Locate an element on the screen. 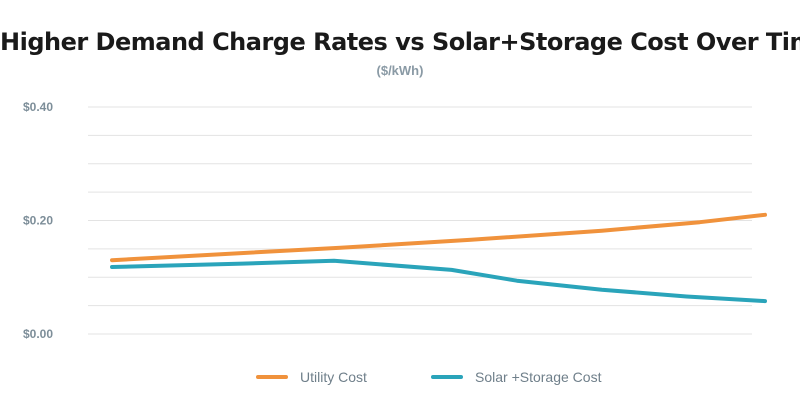 The width and height of the screenshot is (800, 409). legend-label: Utility Cost is located at coordinates (333, 377).